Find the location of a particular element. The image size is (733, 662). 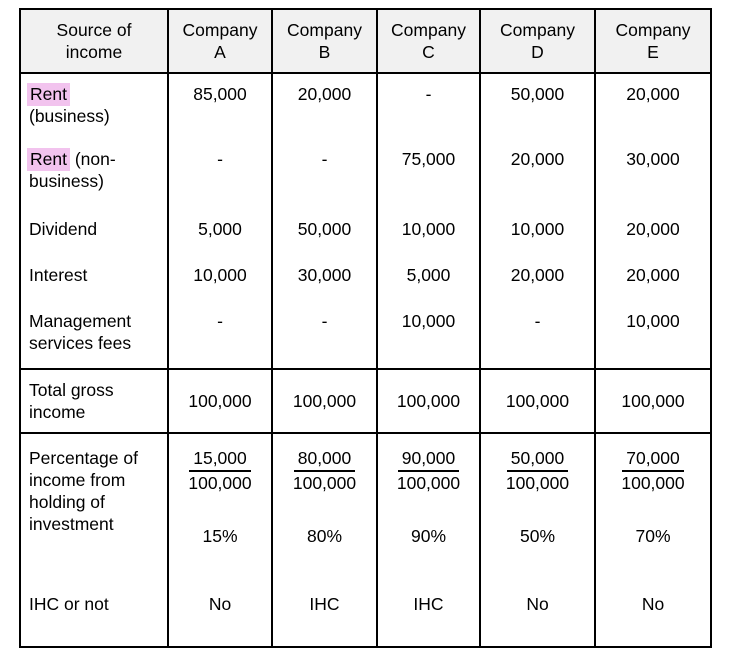

row-label-rent-business: Rent (business) is located at coordinates (94, 106).